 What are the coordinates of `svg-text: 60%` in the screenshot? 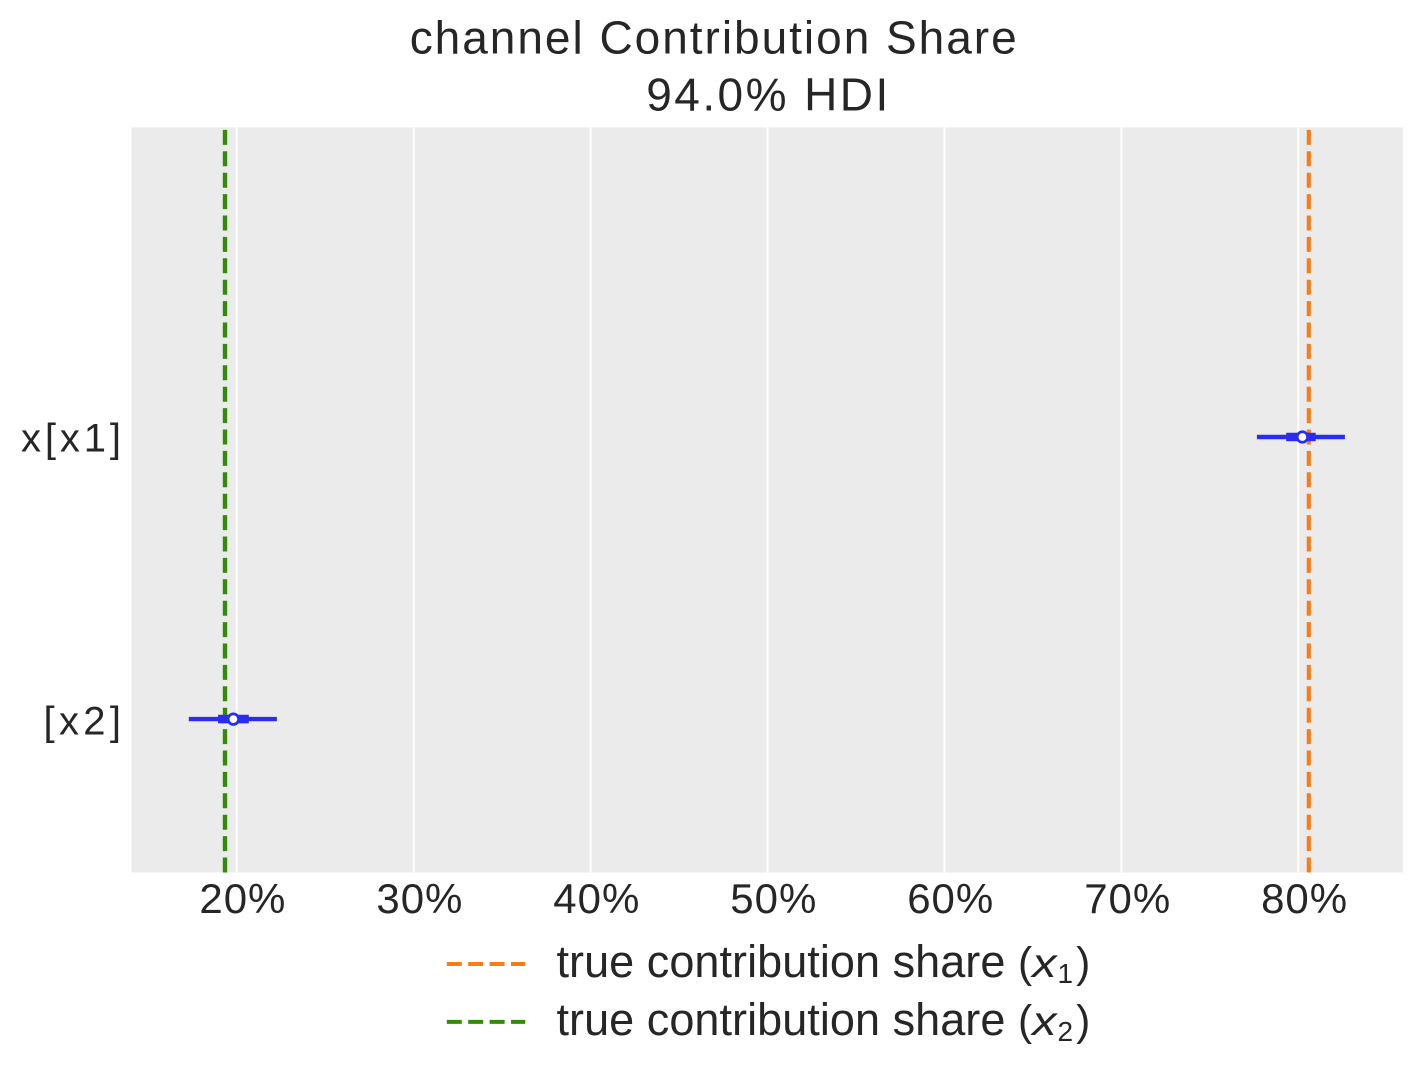 It's located at (950, 898).